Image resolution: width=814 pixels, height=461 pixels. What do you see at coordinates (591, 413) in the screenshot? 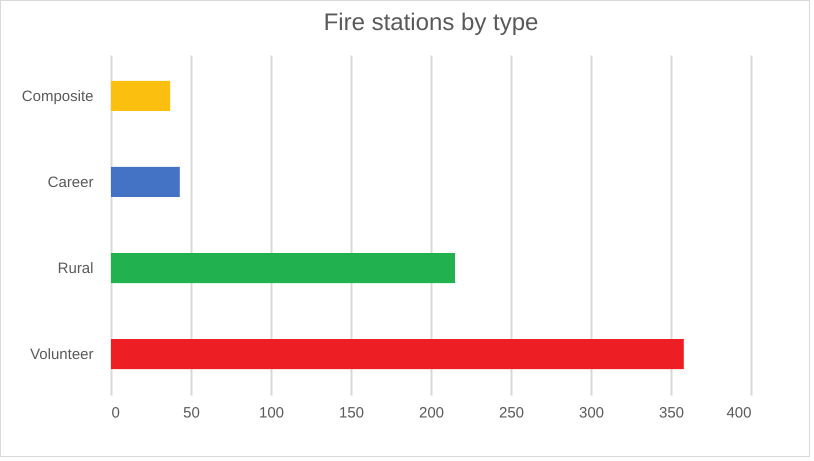
I see `x-tick-label: 300` at bounding box center [591, 413].